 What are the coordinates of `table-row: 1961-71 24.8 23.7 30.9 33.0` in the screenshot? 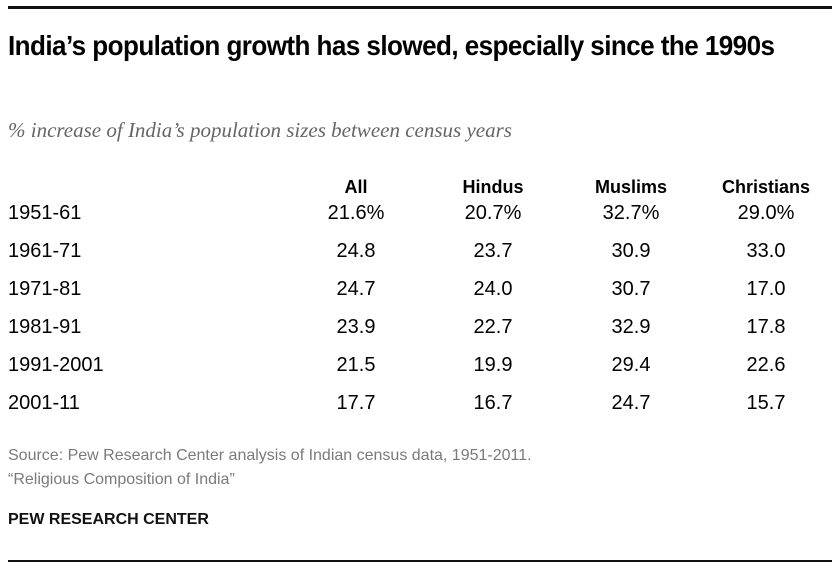 It's located at (420, 256).